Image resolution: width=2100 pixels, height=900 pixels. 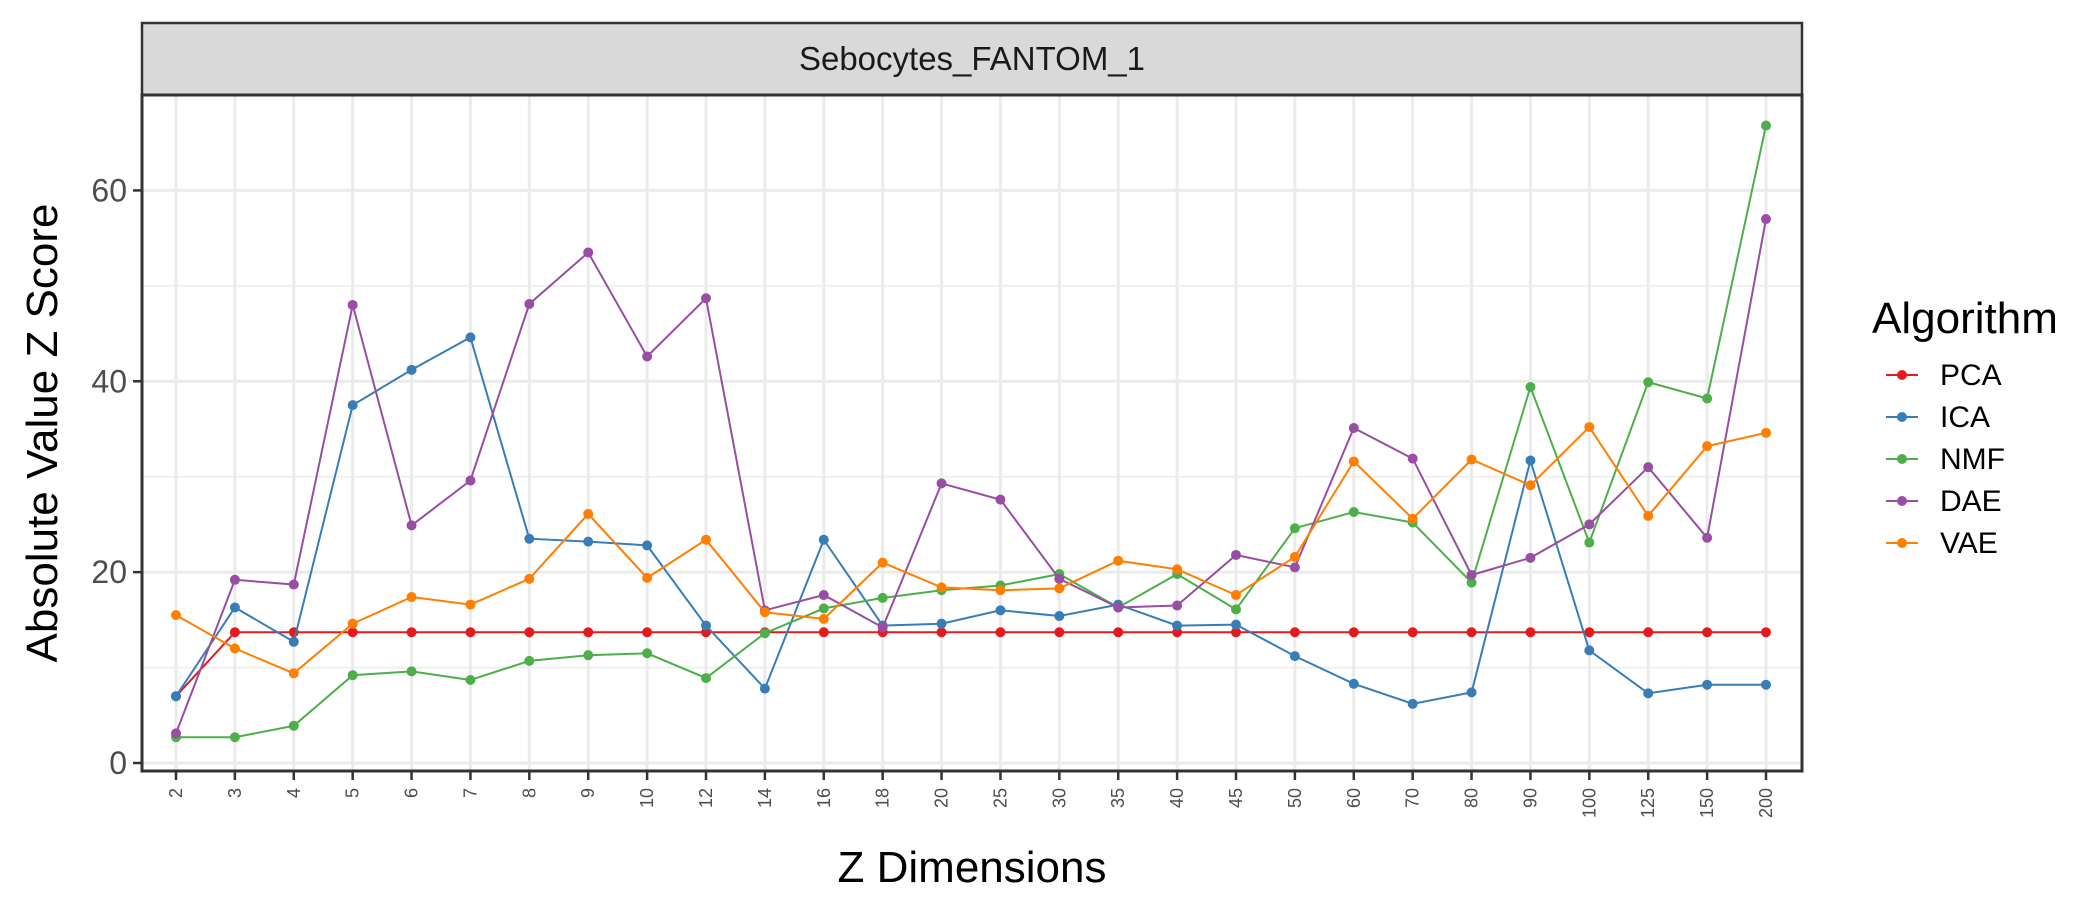 What do you see at coordinates (647, 798) in the screenshot?
I see `x-tick-label: 10` at bounding box center [647, 798].